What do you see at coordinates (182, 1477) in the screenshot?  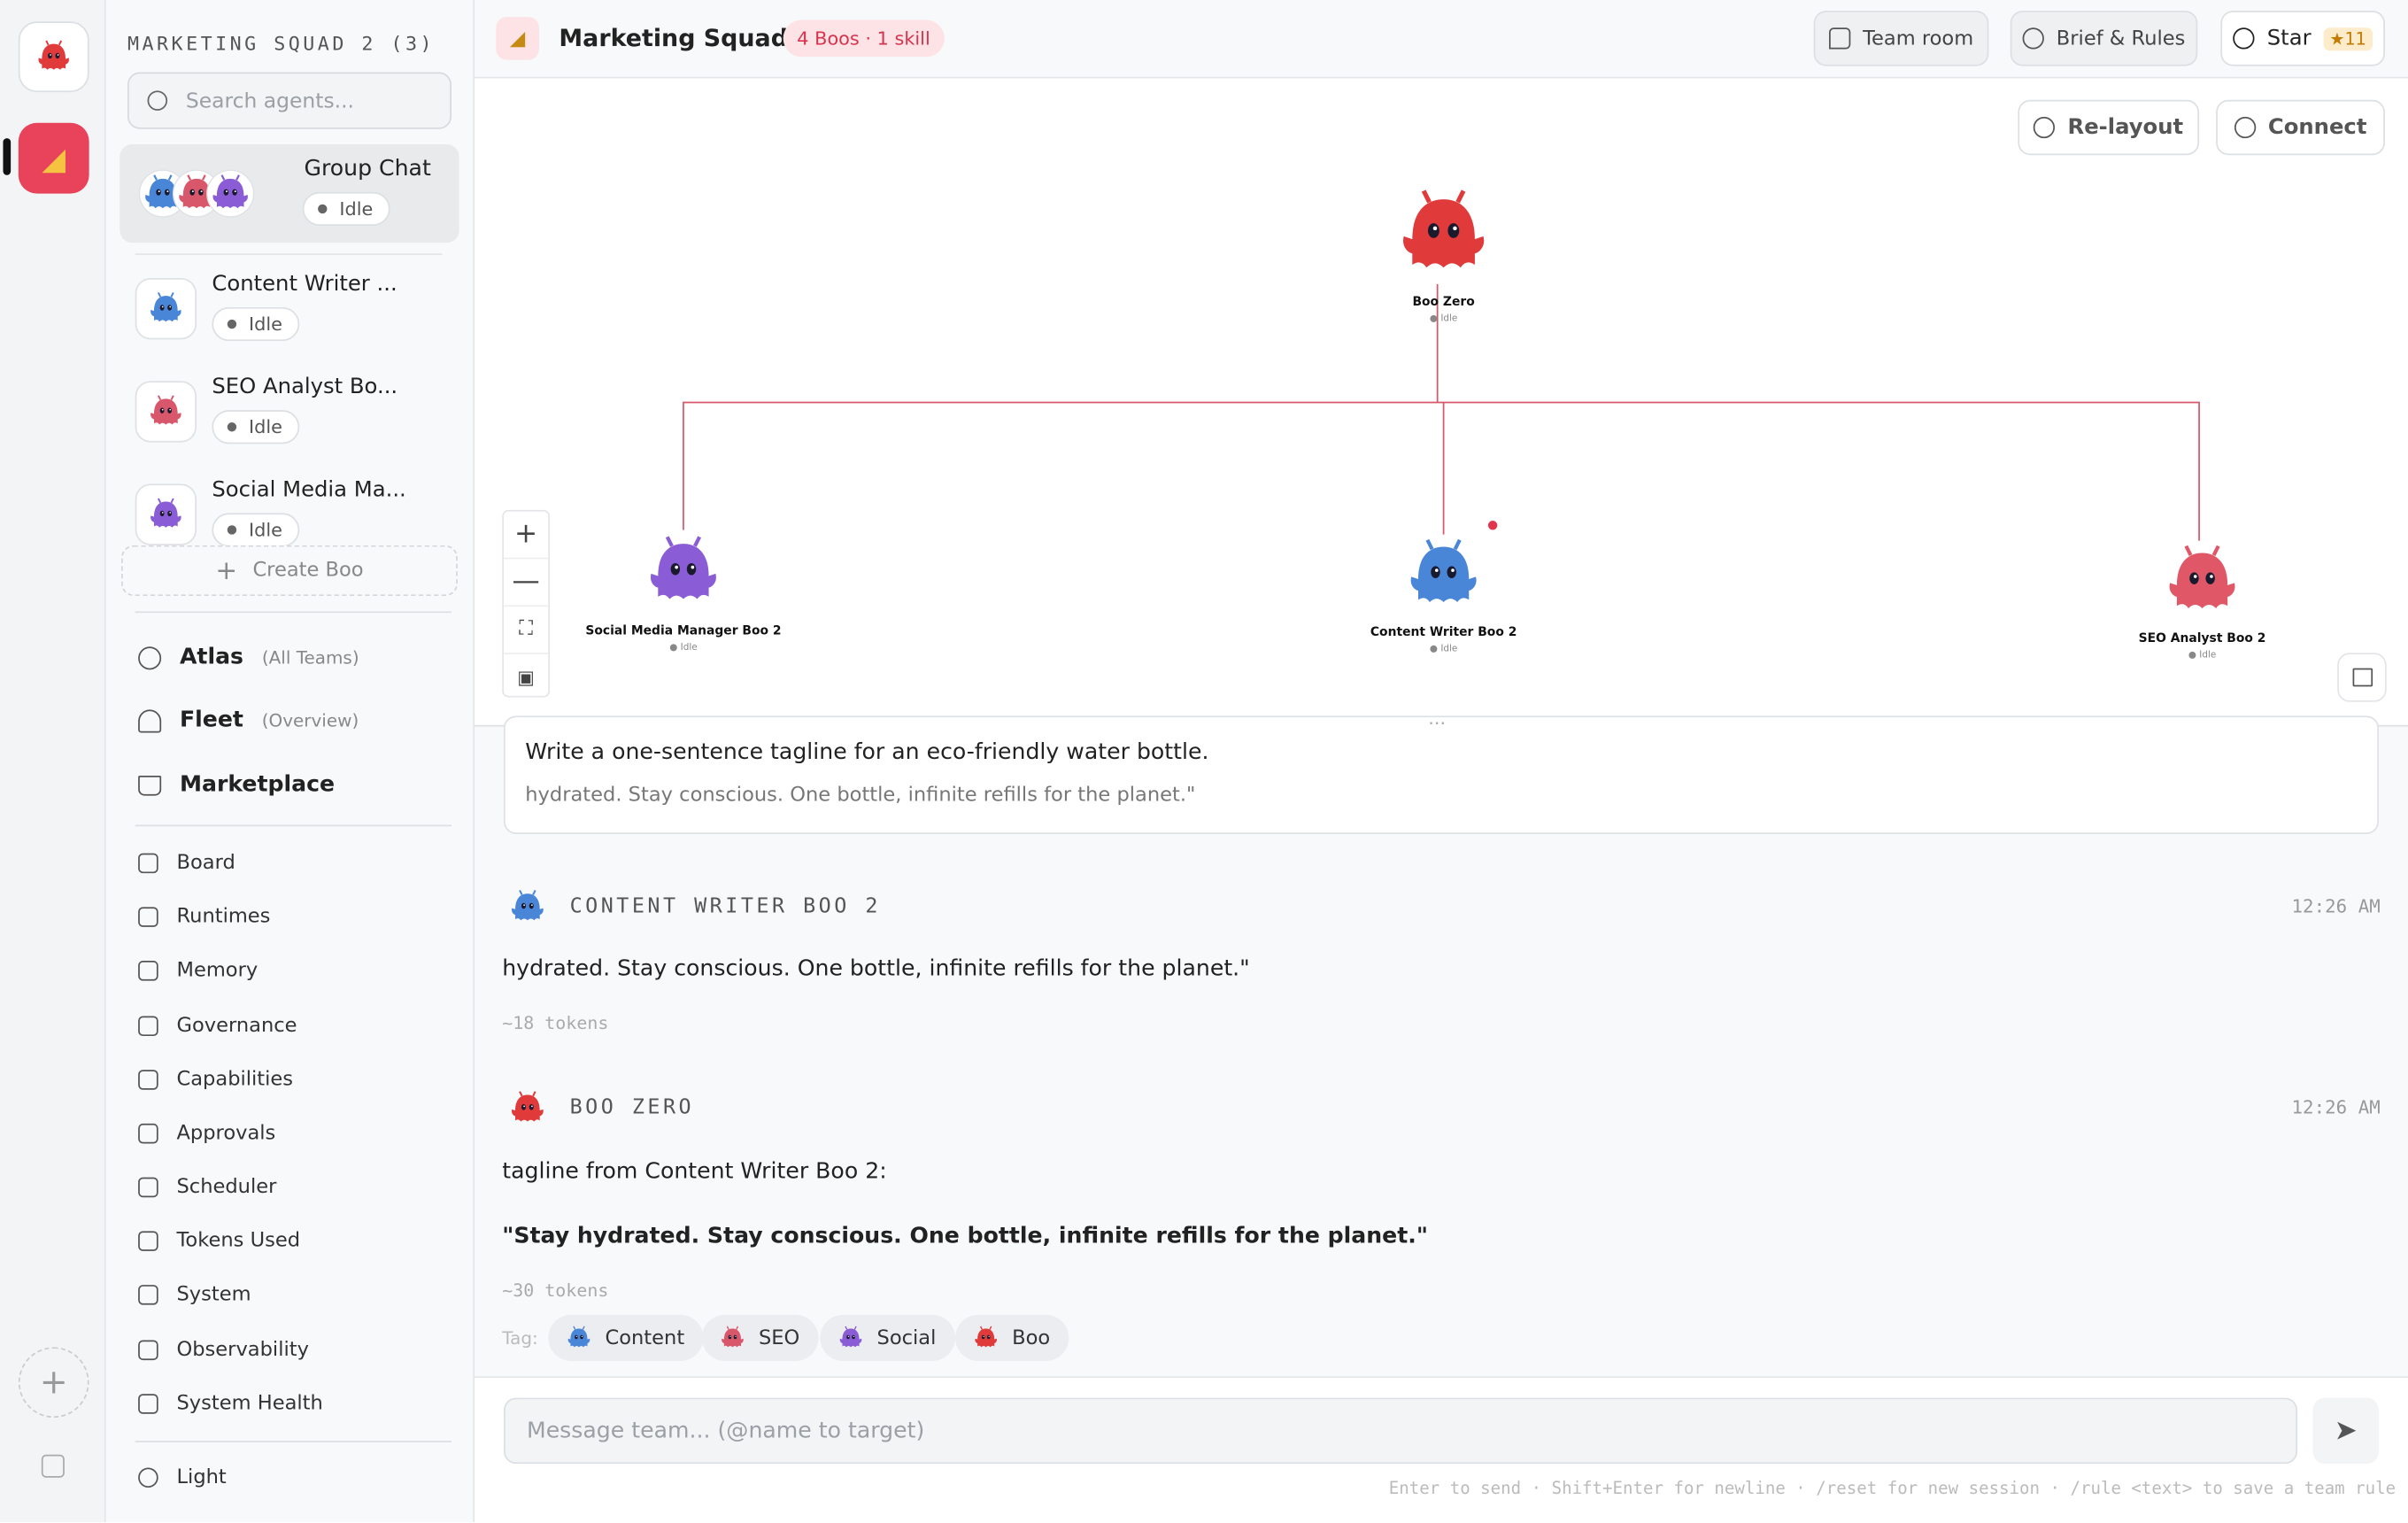 I see `theme-toggle: Light` at bounding box center [182, 1477].